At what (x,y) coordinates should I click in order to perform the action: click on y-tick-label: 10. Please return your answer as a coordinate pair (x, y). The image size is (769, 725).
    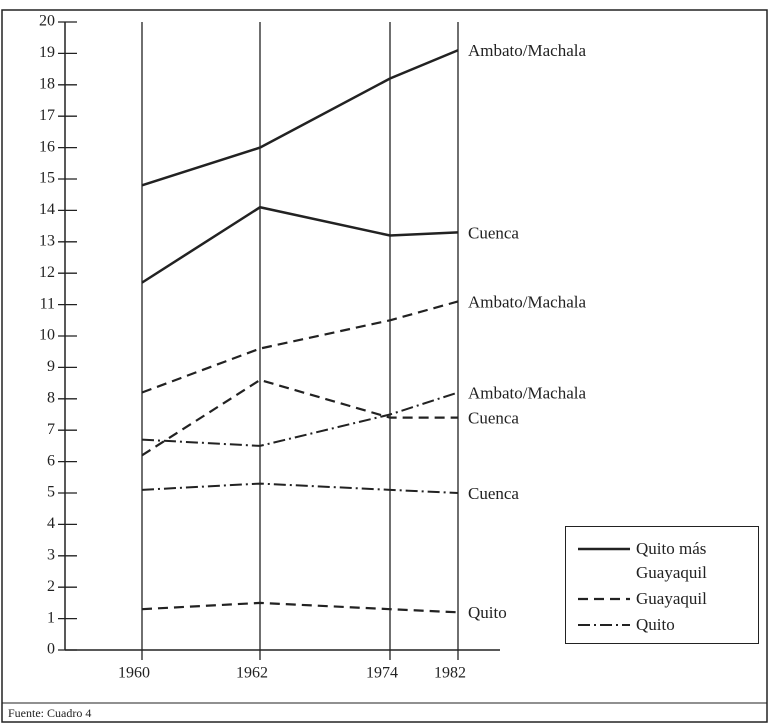
    Looking at the image, I should click on (47, 335).